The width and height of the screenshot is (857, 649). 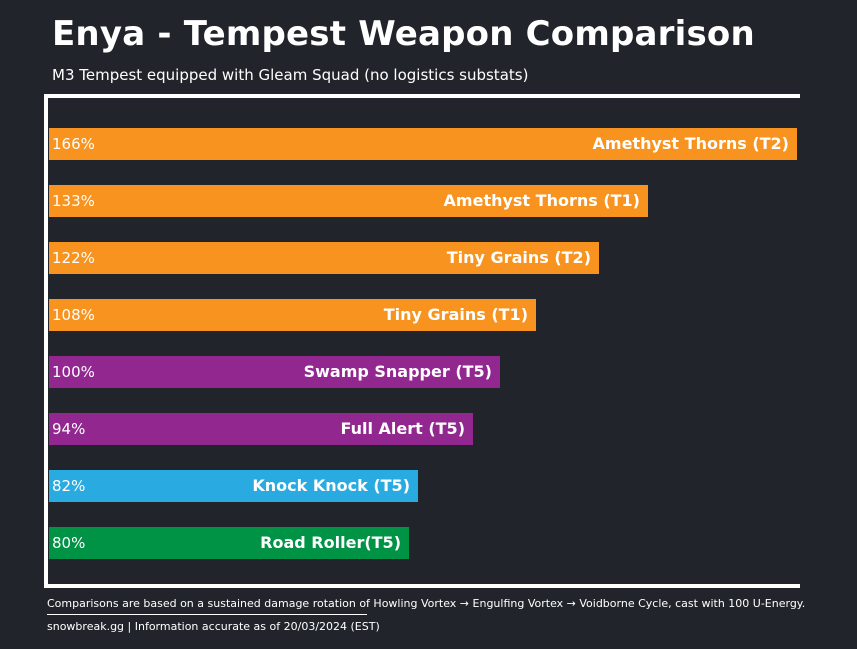 What do you see at coordinates (69, 486) in the screenshot?
I see `bar-value-label: 82%` at bounding box center [69, 486].